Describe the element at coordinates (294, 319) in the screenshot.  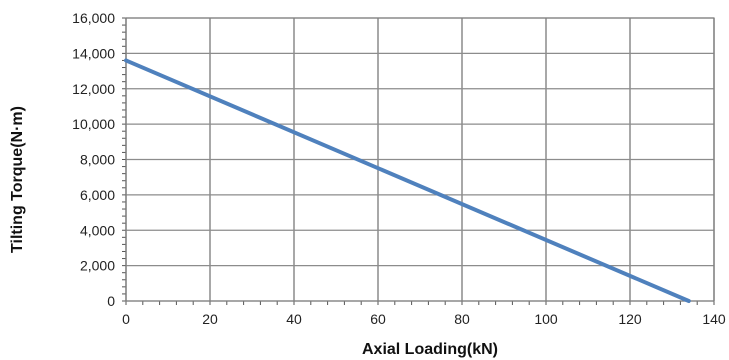
I see `x-tick-label: 40` at that location.